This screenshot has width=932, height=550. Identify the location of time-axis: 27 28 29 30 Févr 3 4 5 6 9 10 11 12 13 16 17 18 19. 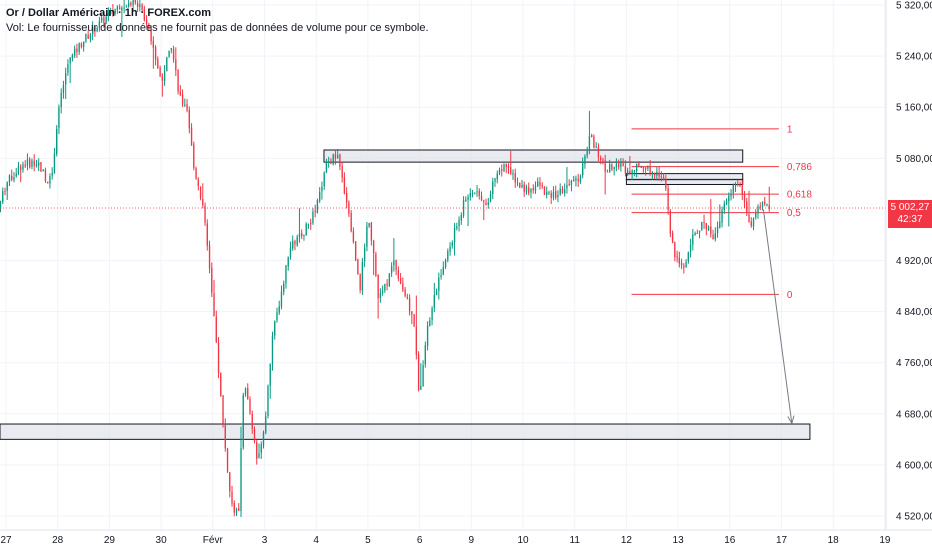
(466, 537).